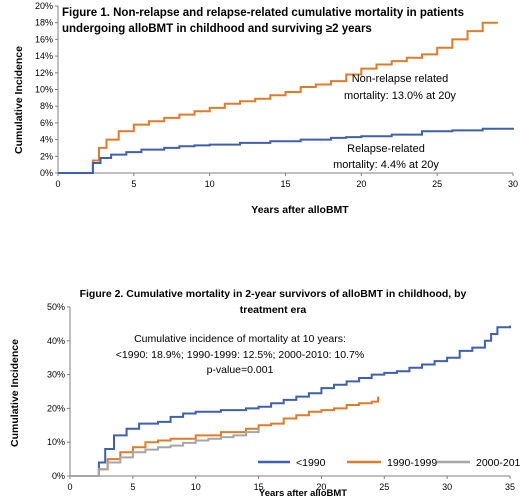 The height and width of the screenshot is (501, 520). What do you see at coordinates (46, 140) in the screenshot?
I see `y-tick-label: 4%` at bounding box center [46, 140].